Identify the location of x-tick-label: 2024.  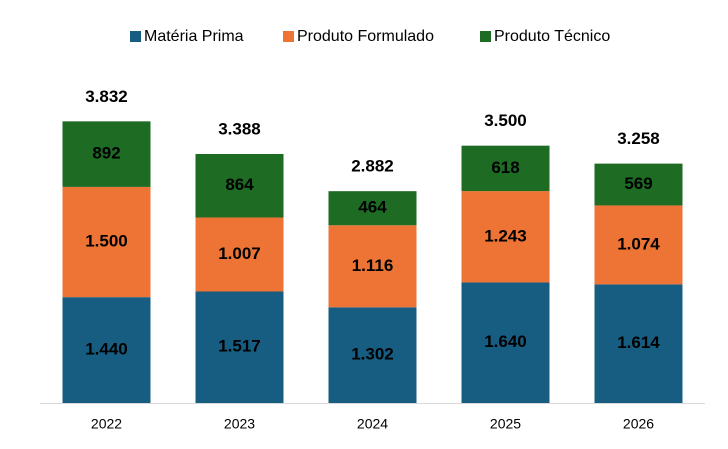
(372, 424).